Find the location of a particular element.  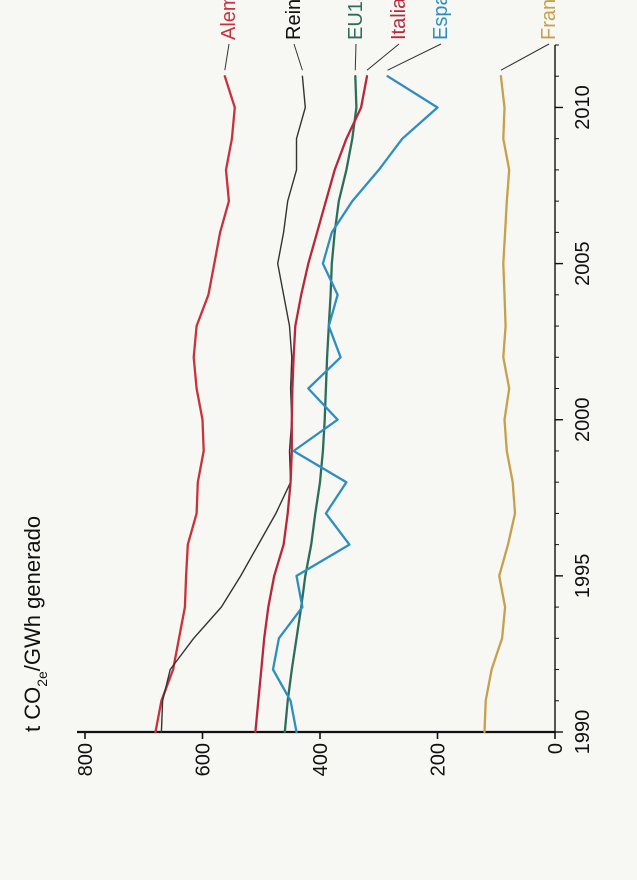

series-label: EU15 is located at coordinates (356, 20).